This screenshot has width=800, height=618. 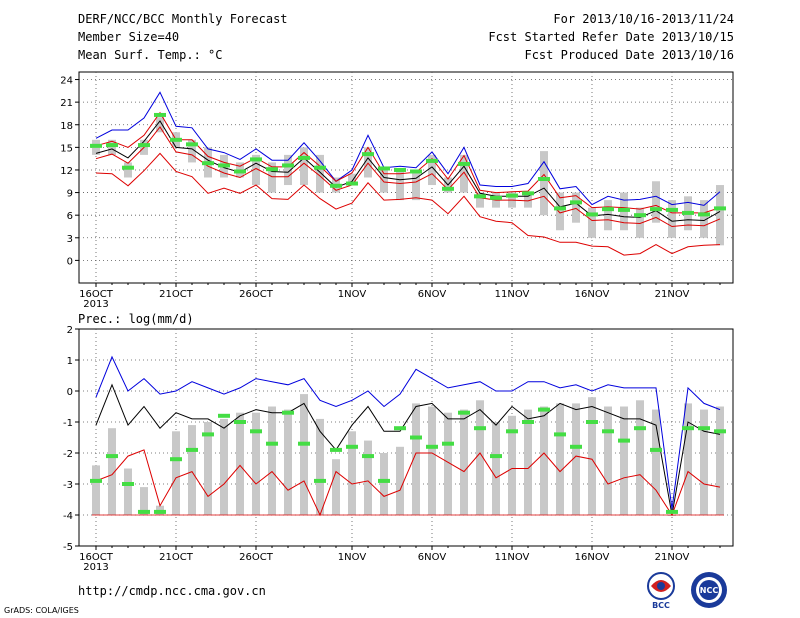 What do you see at coordinates (66, 81) in the screenshot?
I see `temp-ytick-label: 24` at bounding box center [66, 81].